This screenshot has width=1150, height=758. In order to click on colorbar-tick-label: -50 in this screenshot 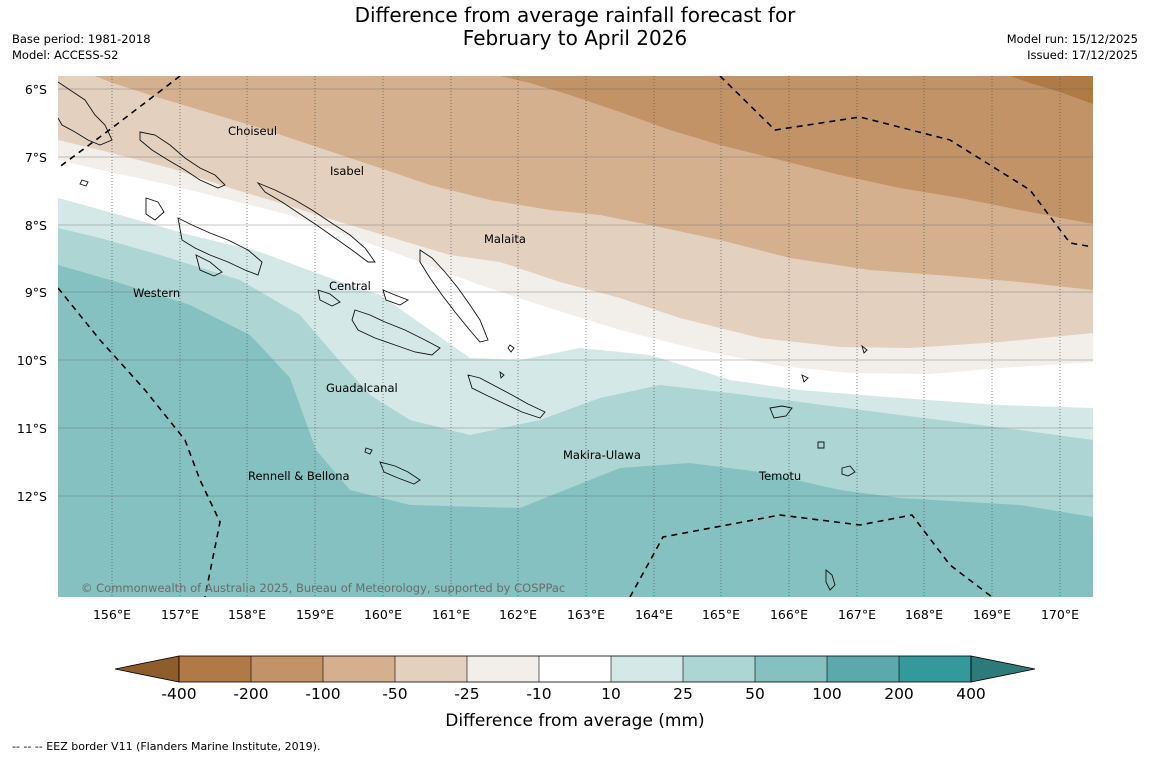, I will do `click(394, 694)`.